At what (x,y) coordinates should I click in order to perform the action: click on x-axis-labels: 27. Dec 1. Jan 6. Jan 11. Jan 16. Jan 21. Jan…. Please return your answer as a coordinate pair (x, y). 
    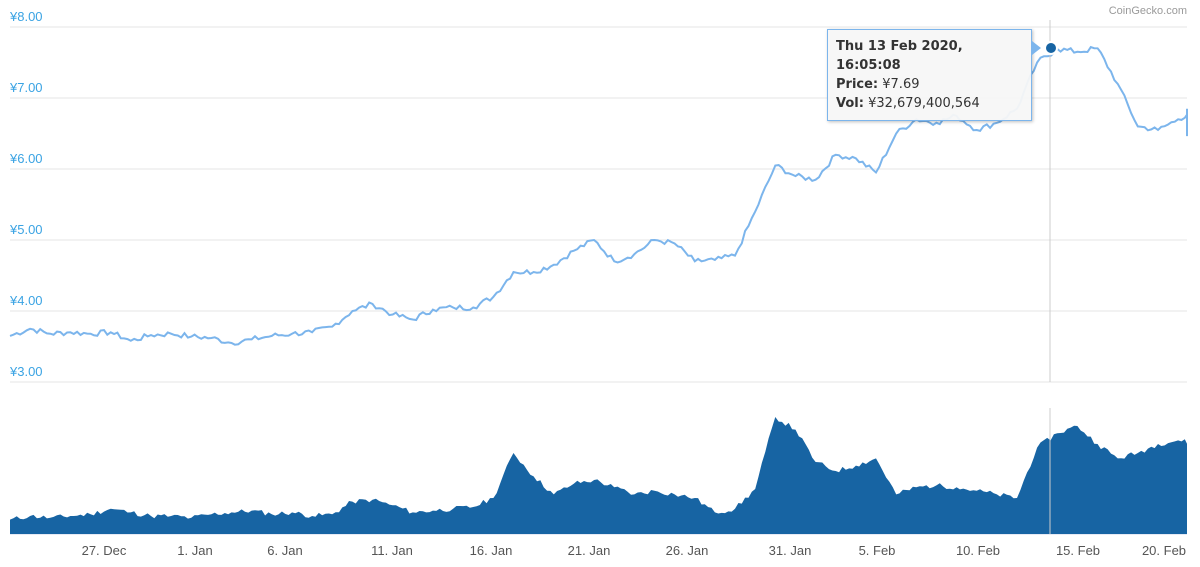
    Looking at the image, I should click on (634, 550).